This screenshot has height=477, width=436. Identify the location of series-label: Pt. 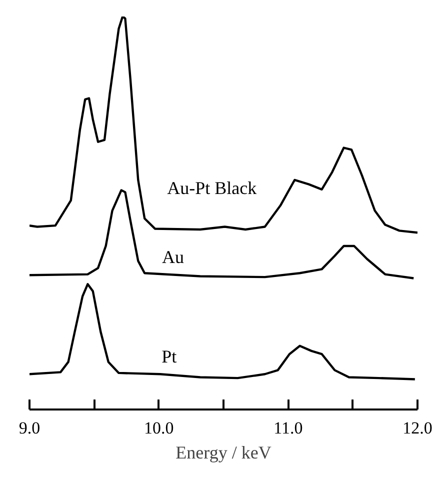
(169, 356).